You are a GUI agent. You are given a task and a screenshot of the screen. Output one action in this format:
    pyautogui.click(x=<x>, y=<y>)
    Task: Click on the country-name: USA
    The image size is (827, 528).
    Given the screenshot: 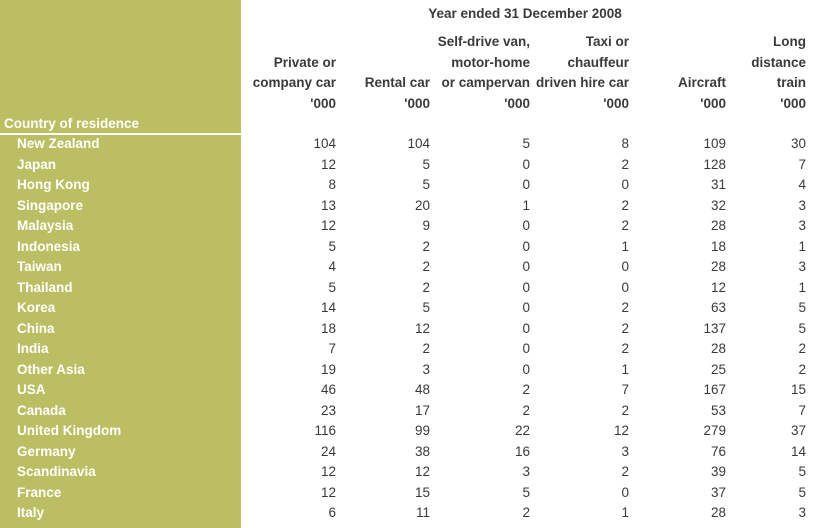 What is the action you would take?
    pyautogui.click(x=31, y=389)
    